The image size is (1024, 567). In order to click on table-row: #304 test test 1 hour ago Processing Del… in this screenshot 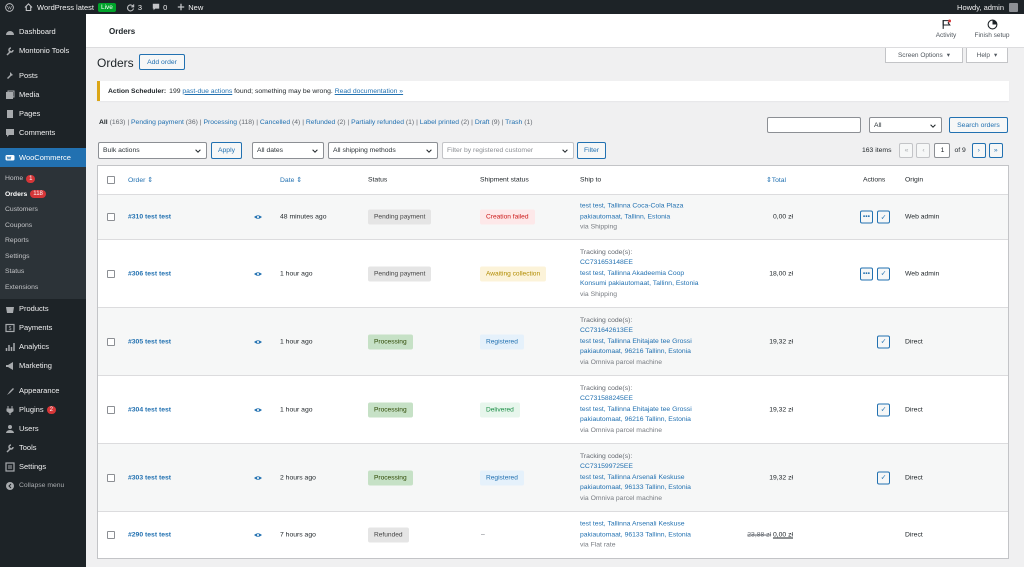, I will do `click(553, 409)`.